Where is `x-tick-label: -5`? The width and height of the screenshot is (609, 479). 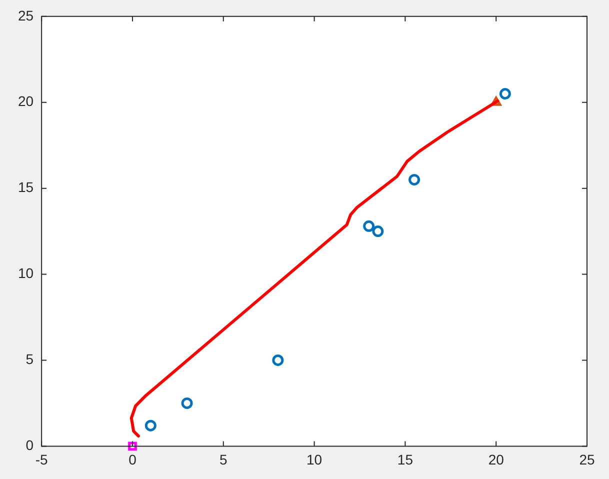
x-tick-label: -5 is located at coordinates (41, 459).